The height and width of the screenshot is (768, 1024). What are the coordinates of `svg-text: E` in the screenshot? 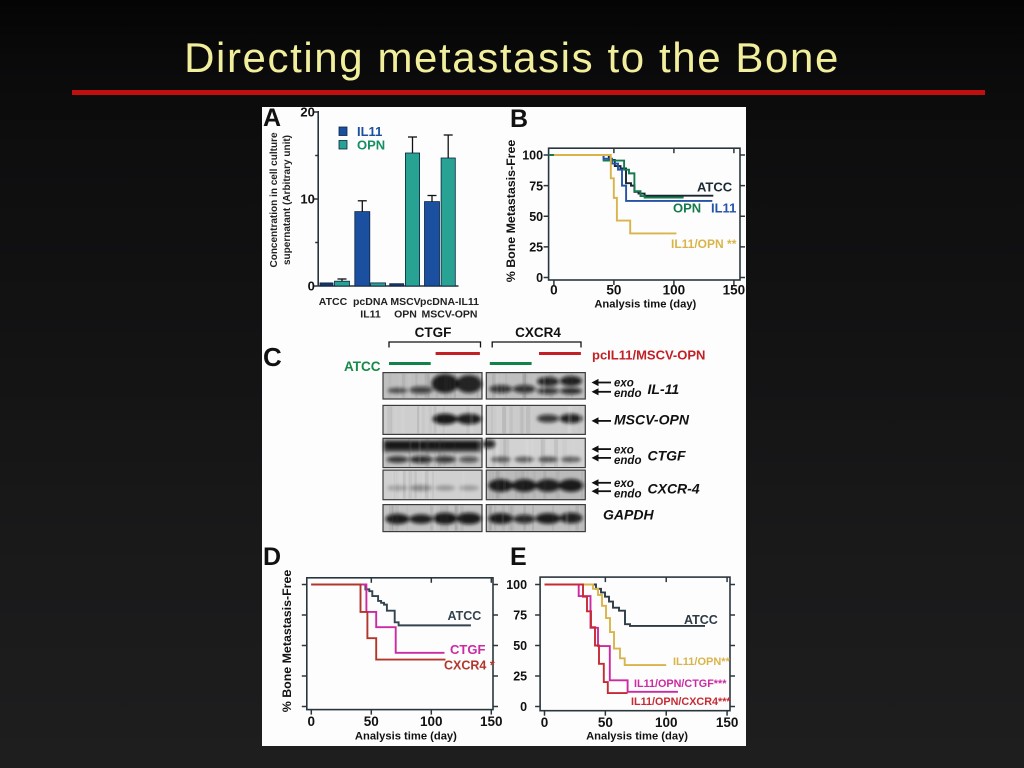 It's located at (518, 557).